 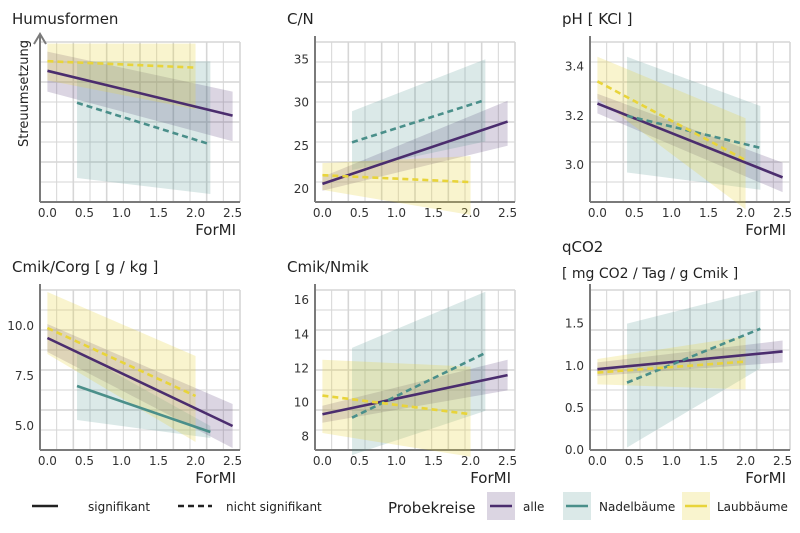 I want to click on y-tick-label: 3.2, so click(x=574, y=116).